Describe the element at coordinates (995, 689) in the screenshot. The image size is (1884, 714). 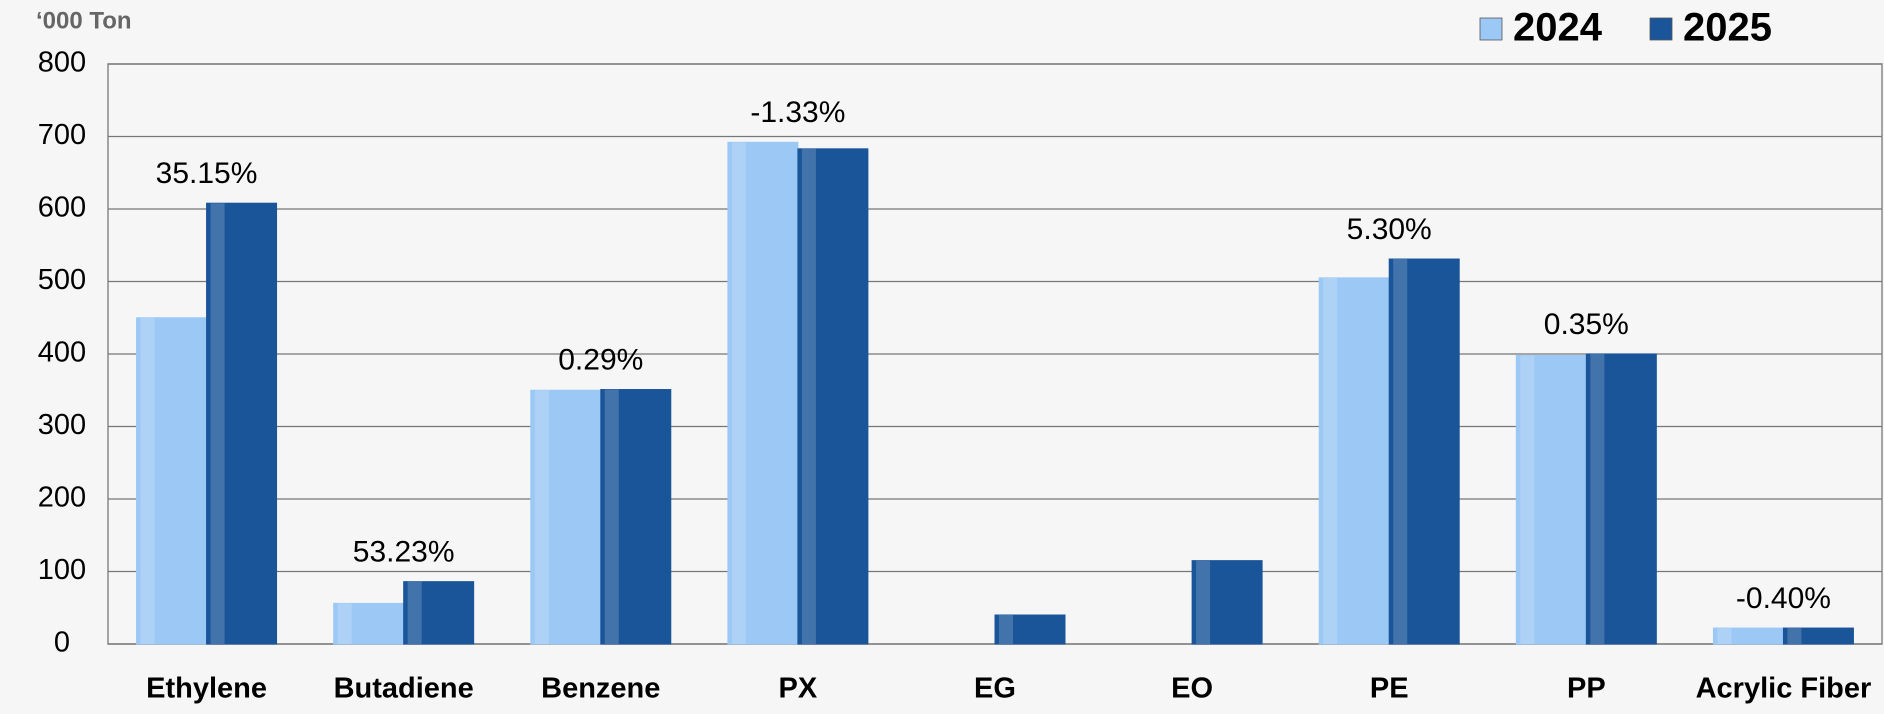
I see `x-tick-label: EG` at that location.